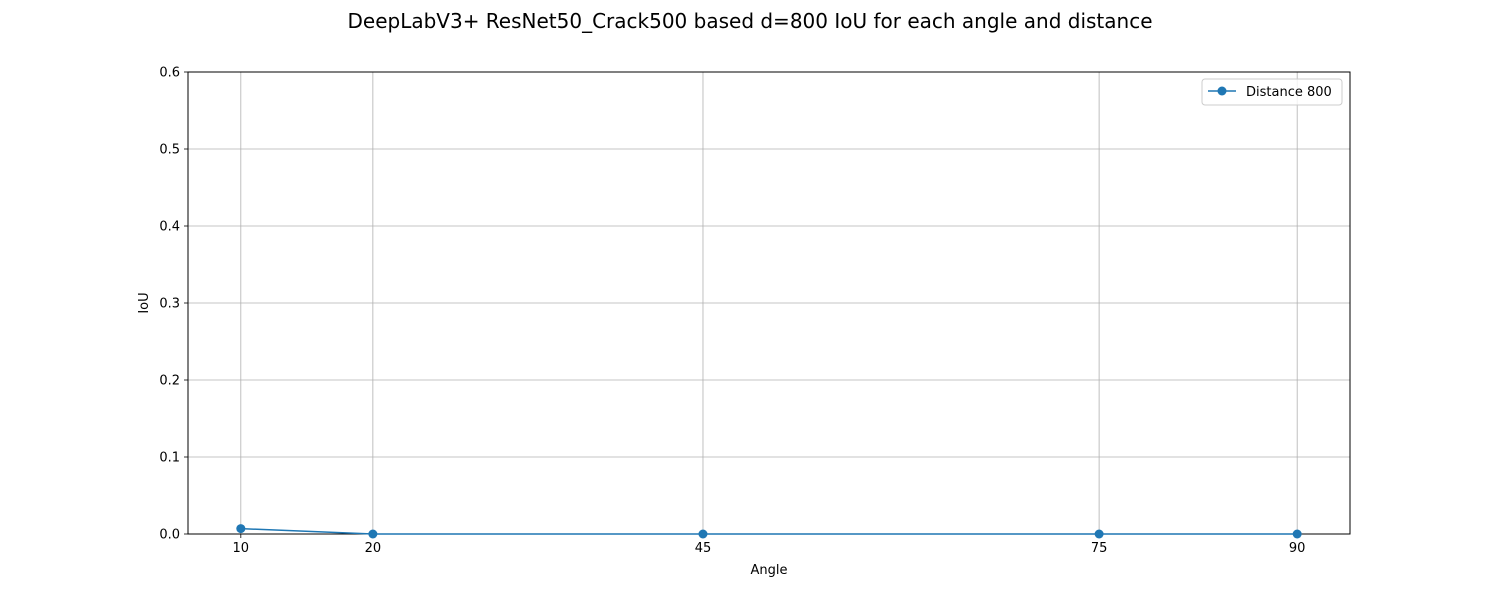 The width and height of the screenshot is (1500, 604). I want to click on y-tick-label: 0.6, so click(169, 73).